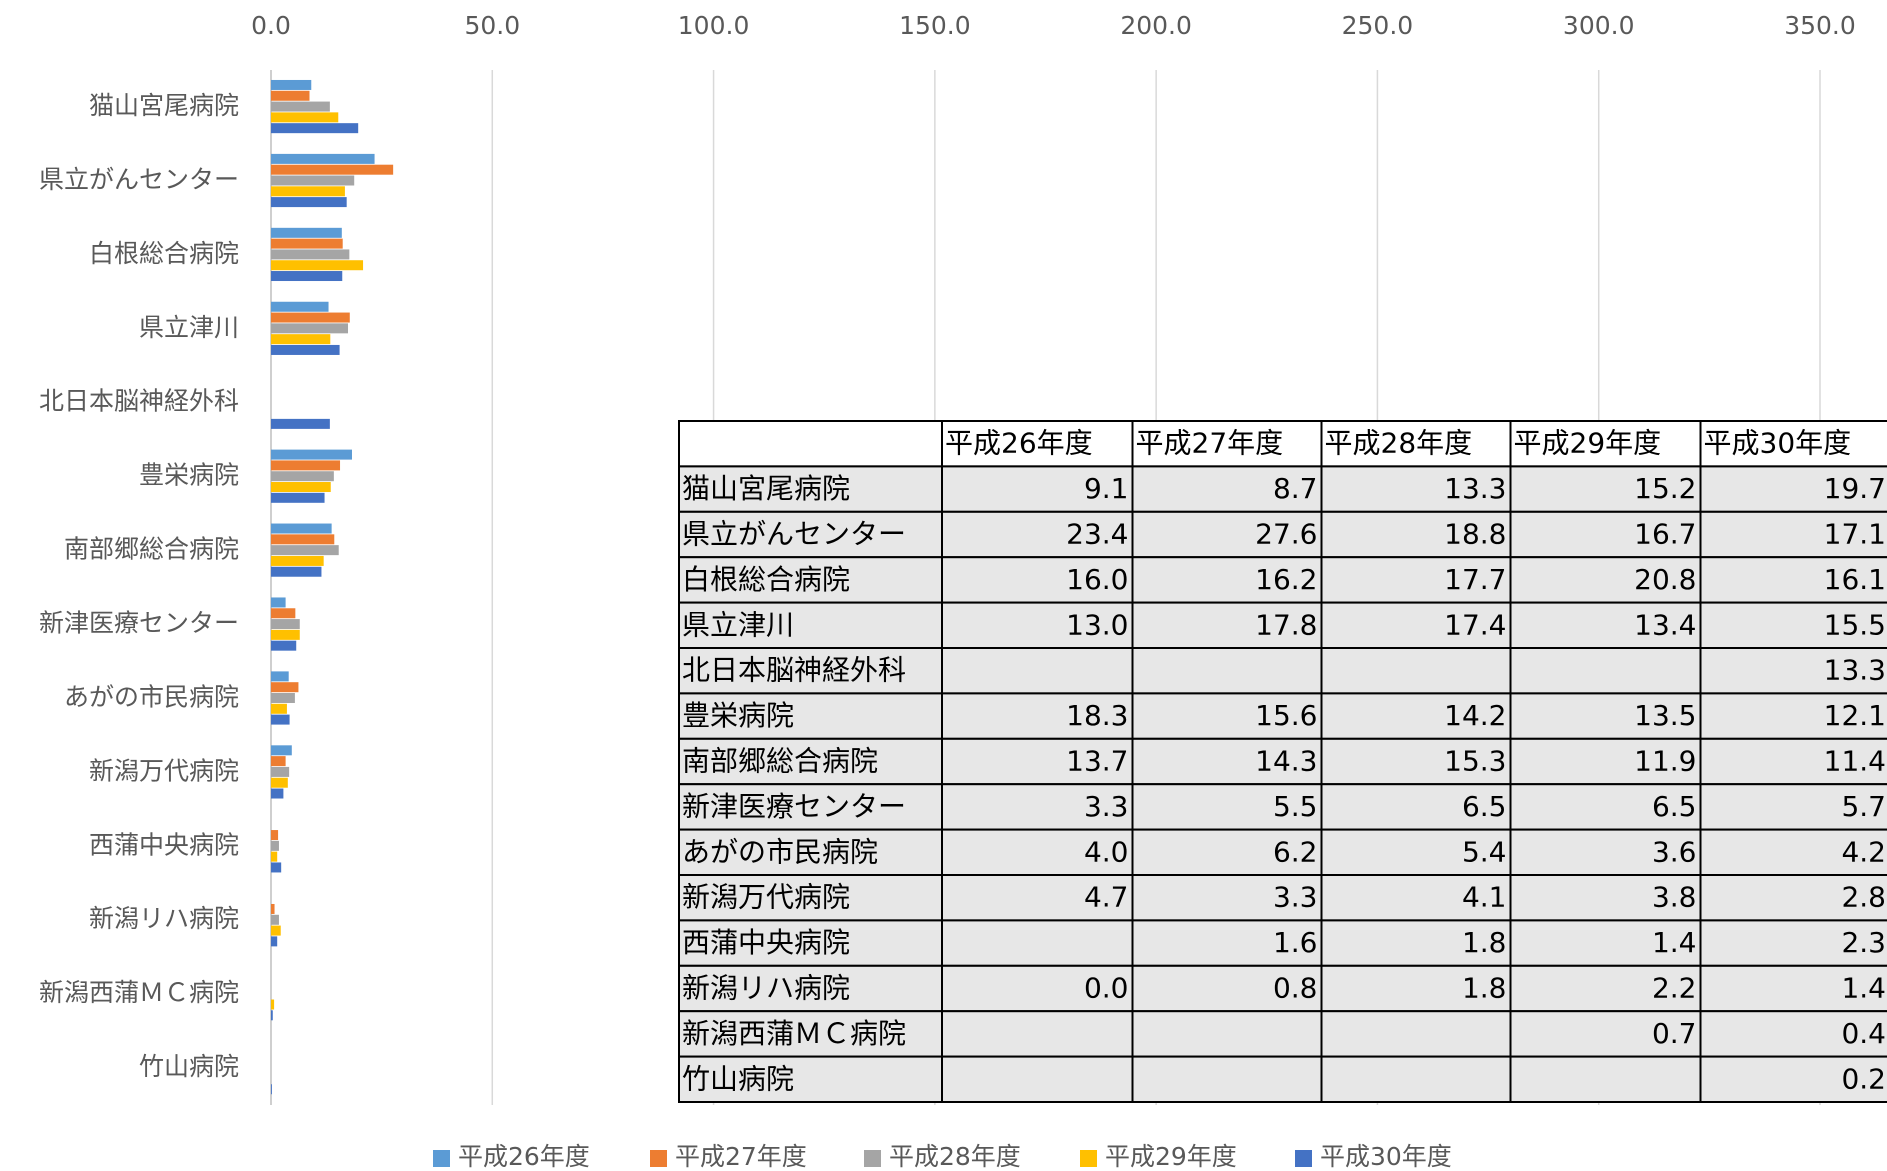 The width and height of the screenshot is (1887, 1171). I want to click on table-value: 11.4, so click(1855, 761).